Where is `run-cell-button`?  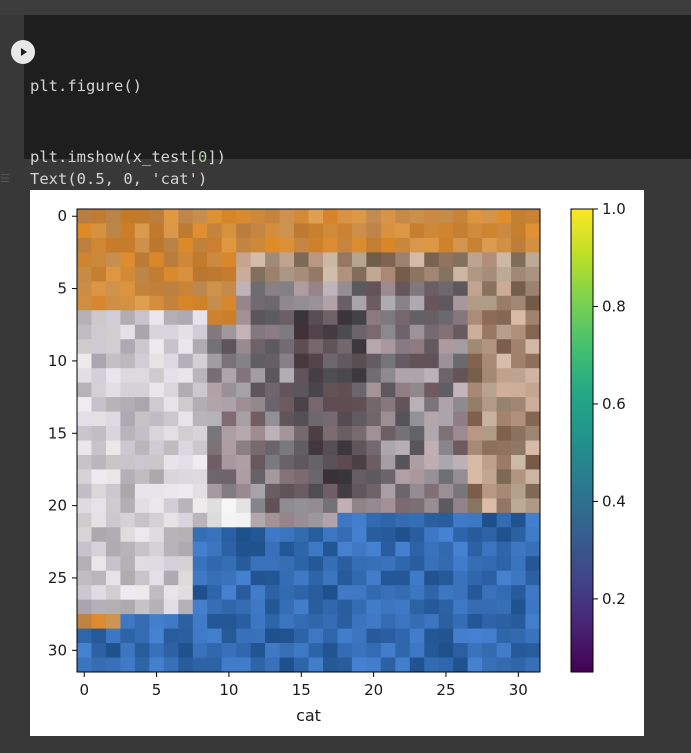 run-cell-button is located at coordinates (23, 52).